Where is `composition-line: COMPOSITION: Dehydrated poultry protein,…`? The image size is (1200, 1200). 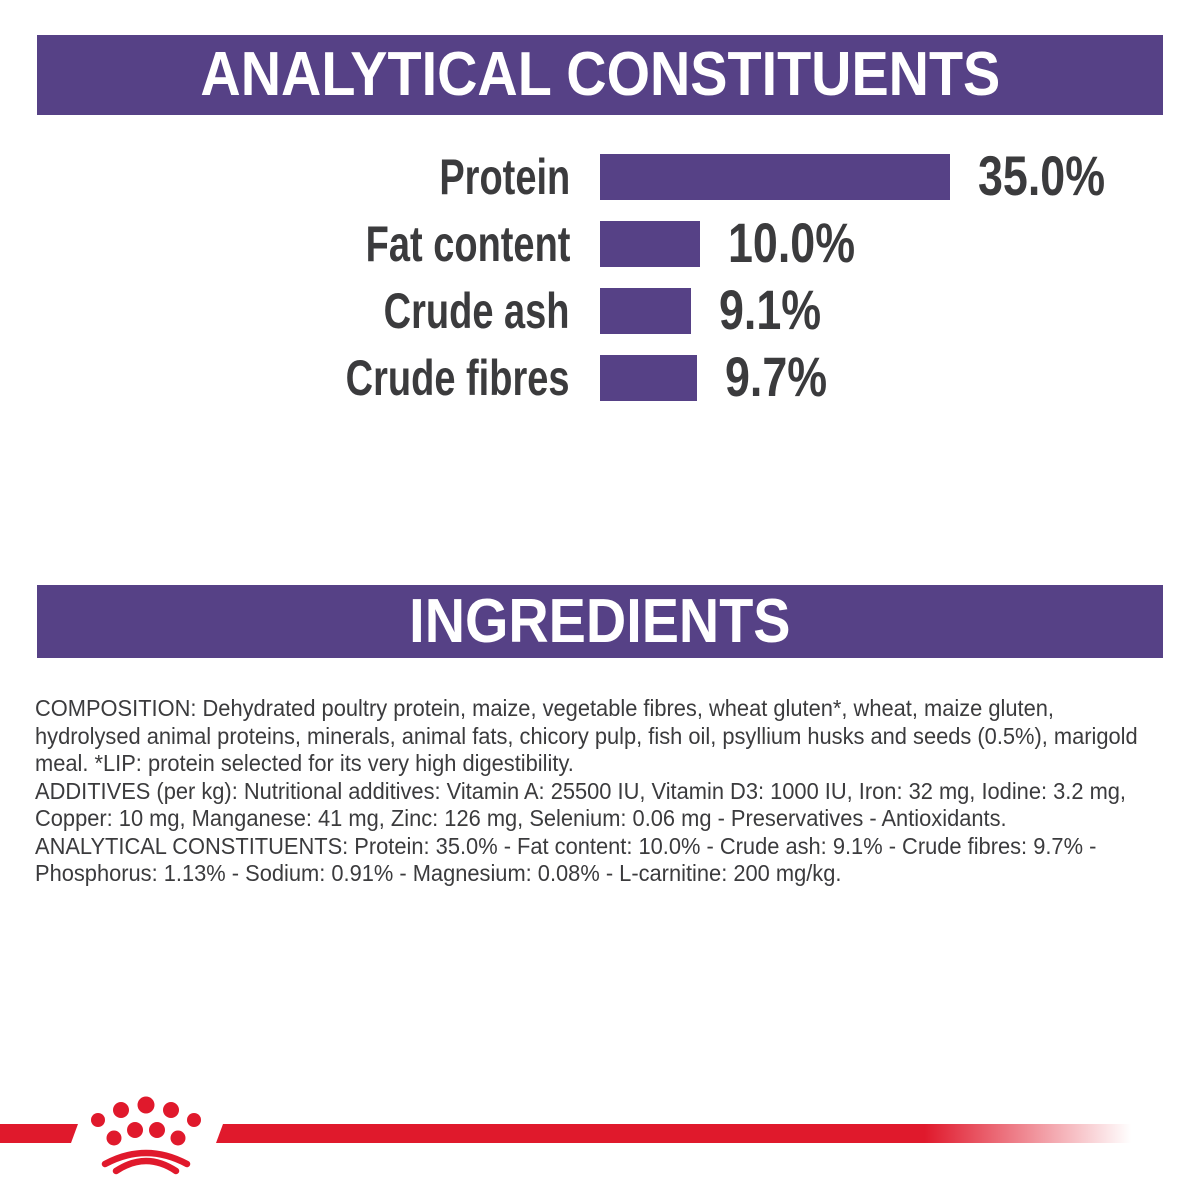
composition-line: COMPOSITION: Dehydrated poultry protein,… is located at coordinates (544, 708).